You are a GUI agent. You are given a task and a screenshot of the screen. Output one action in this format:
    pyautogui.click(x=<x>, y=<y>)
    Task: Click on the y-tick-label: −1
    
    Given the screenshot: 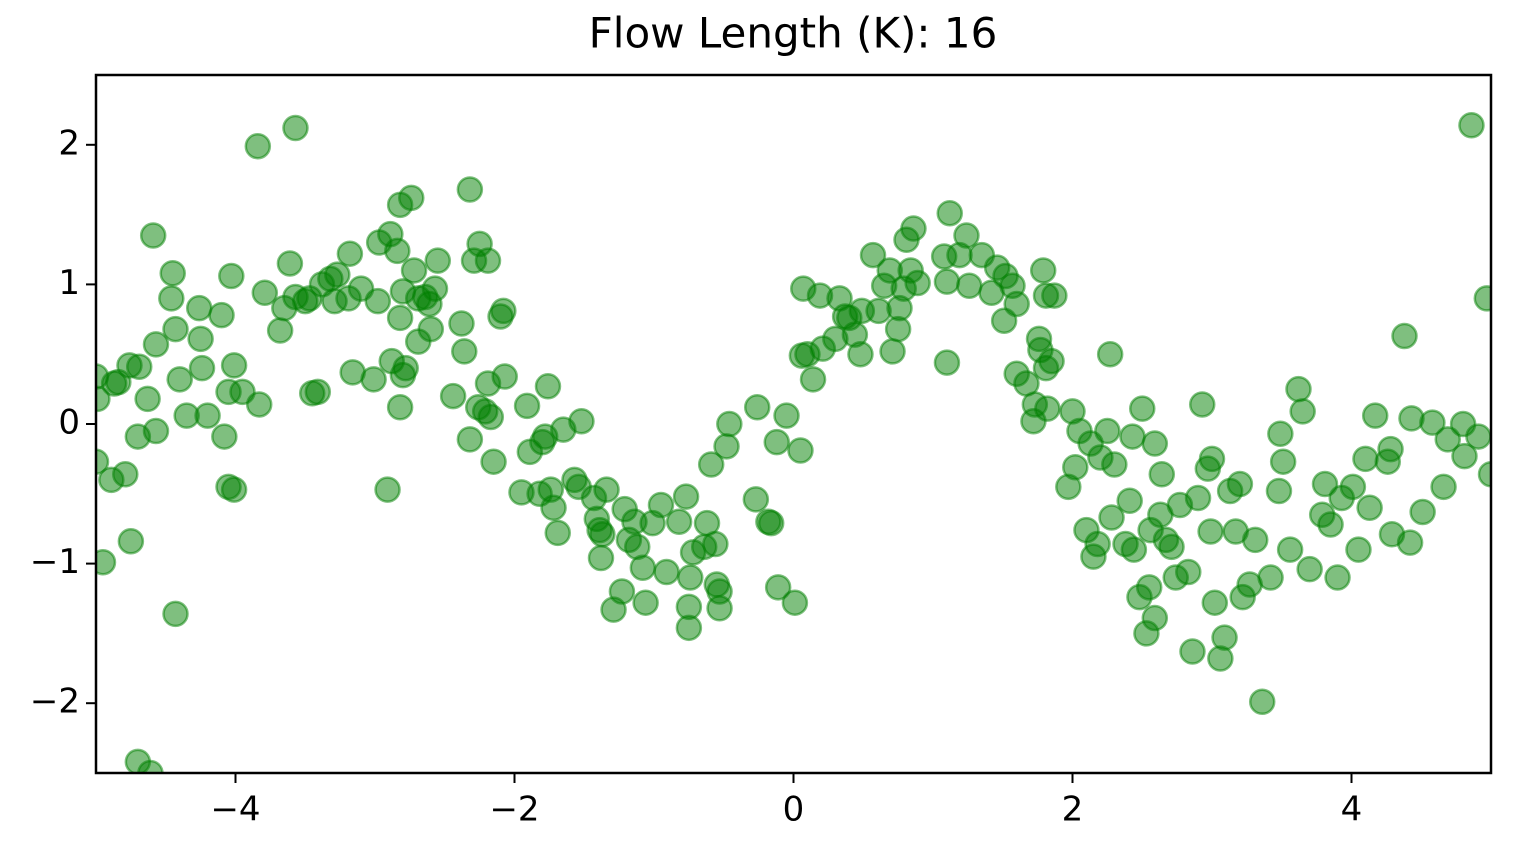 What is the action you would take?
    pyautogui.click(x=55, y=562)
    